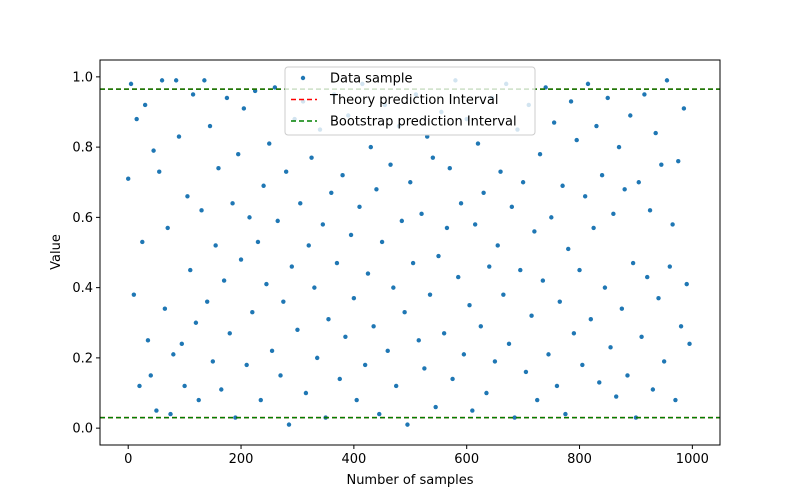 The width and height of the screenshot is (800, 504). I want to click on legend-marker, so click(303, 78).